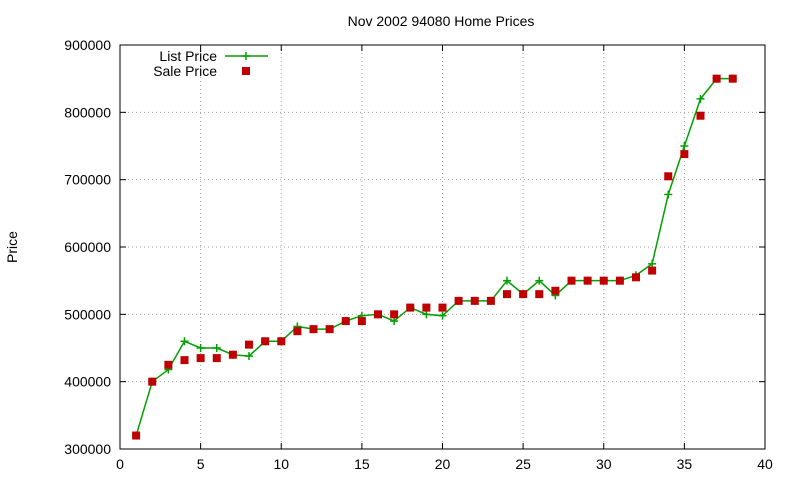  Describe the element at coordinates (523, 464) in the screenshot. I see `x-tick-label: 25` at that location.